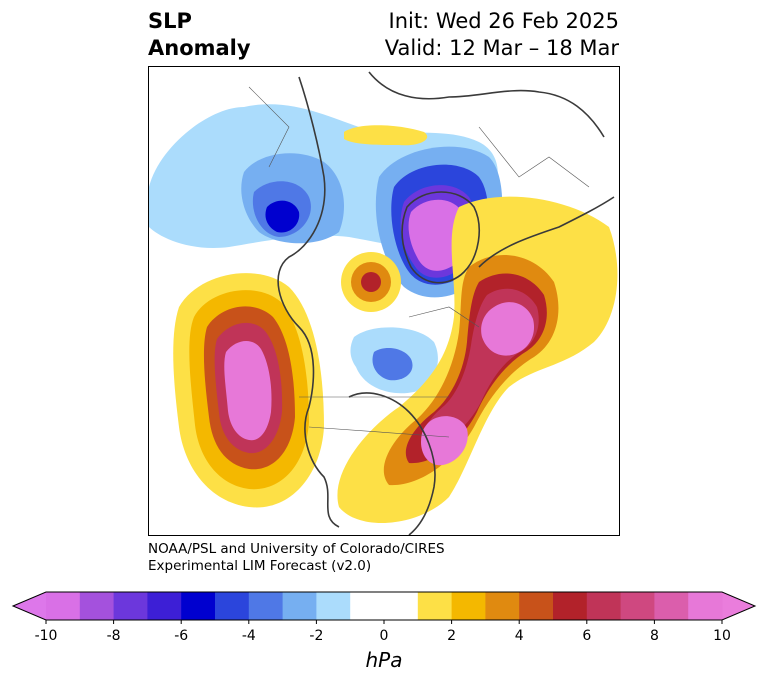  I want to click on colorbar-extend-min, so click(29, 606).